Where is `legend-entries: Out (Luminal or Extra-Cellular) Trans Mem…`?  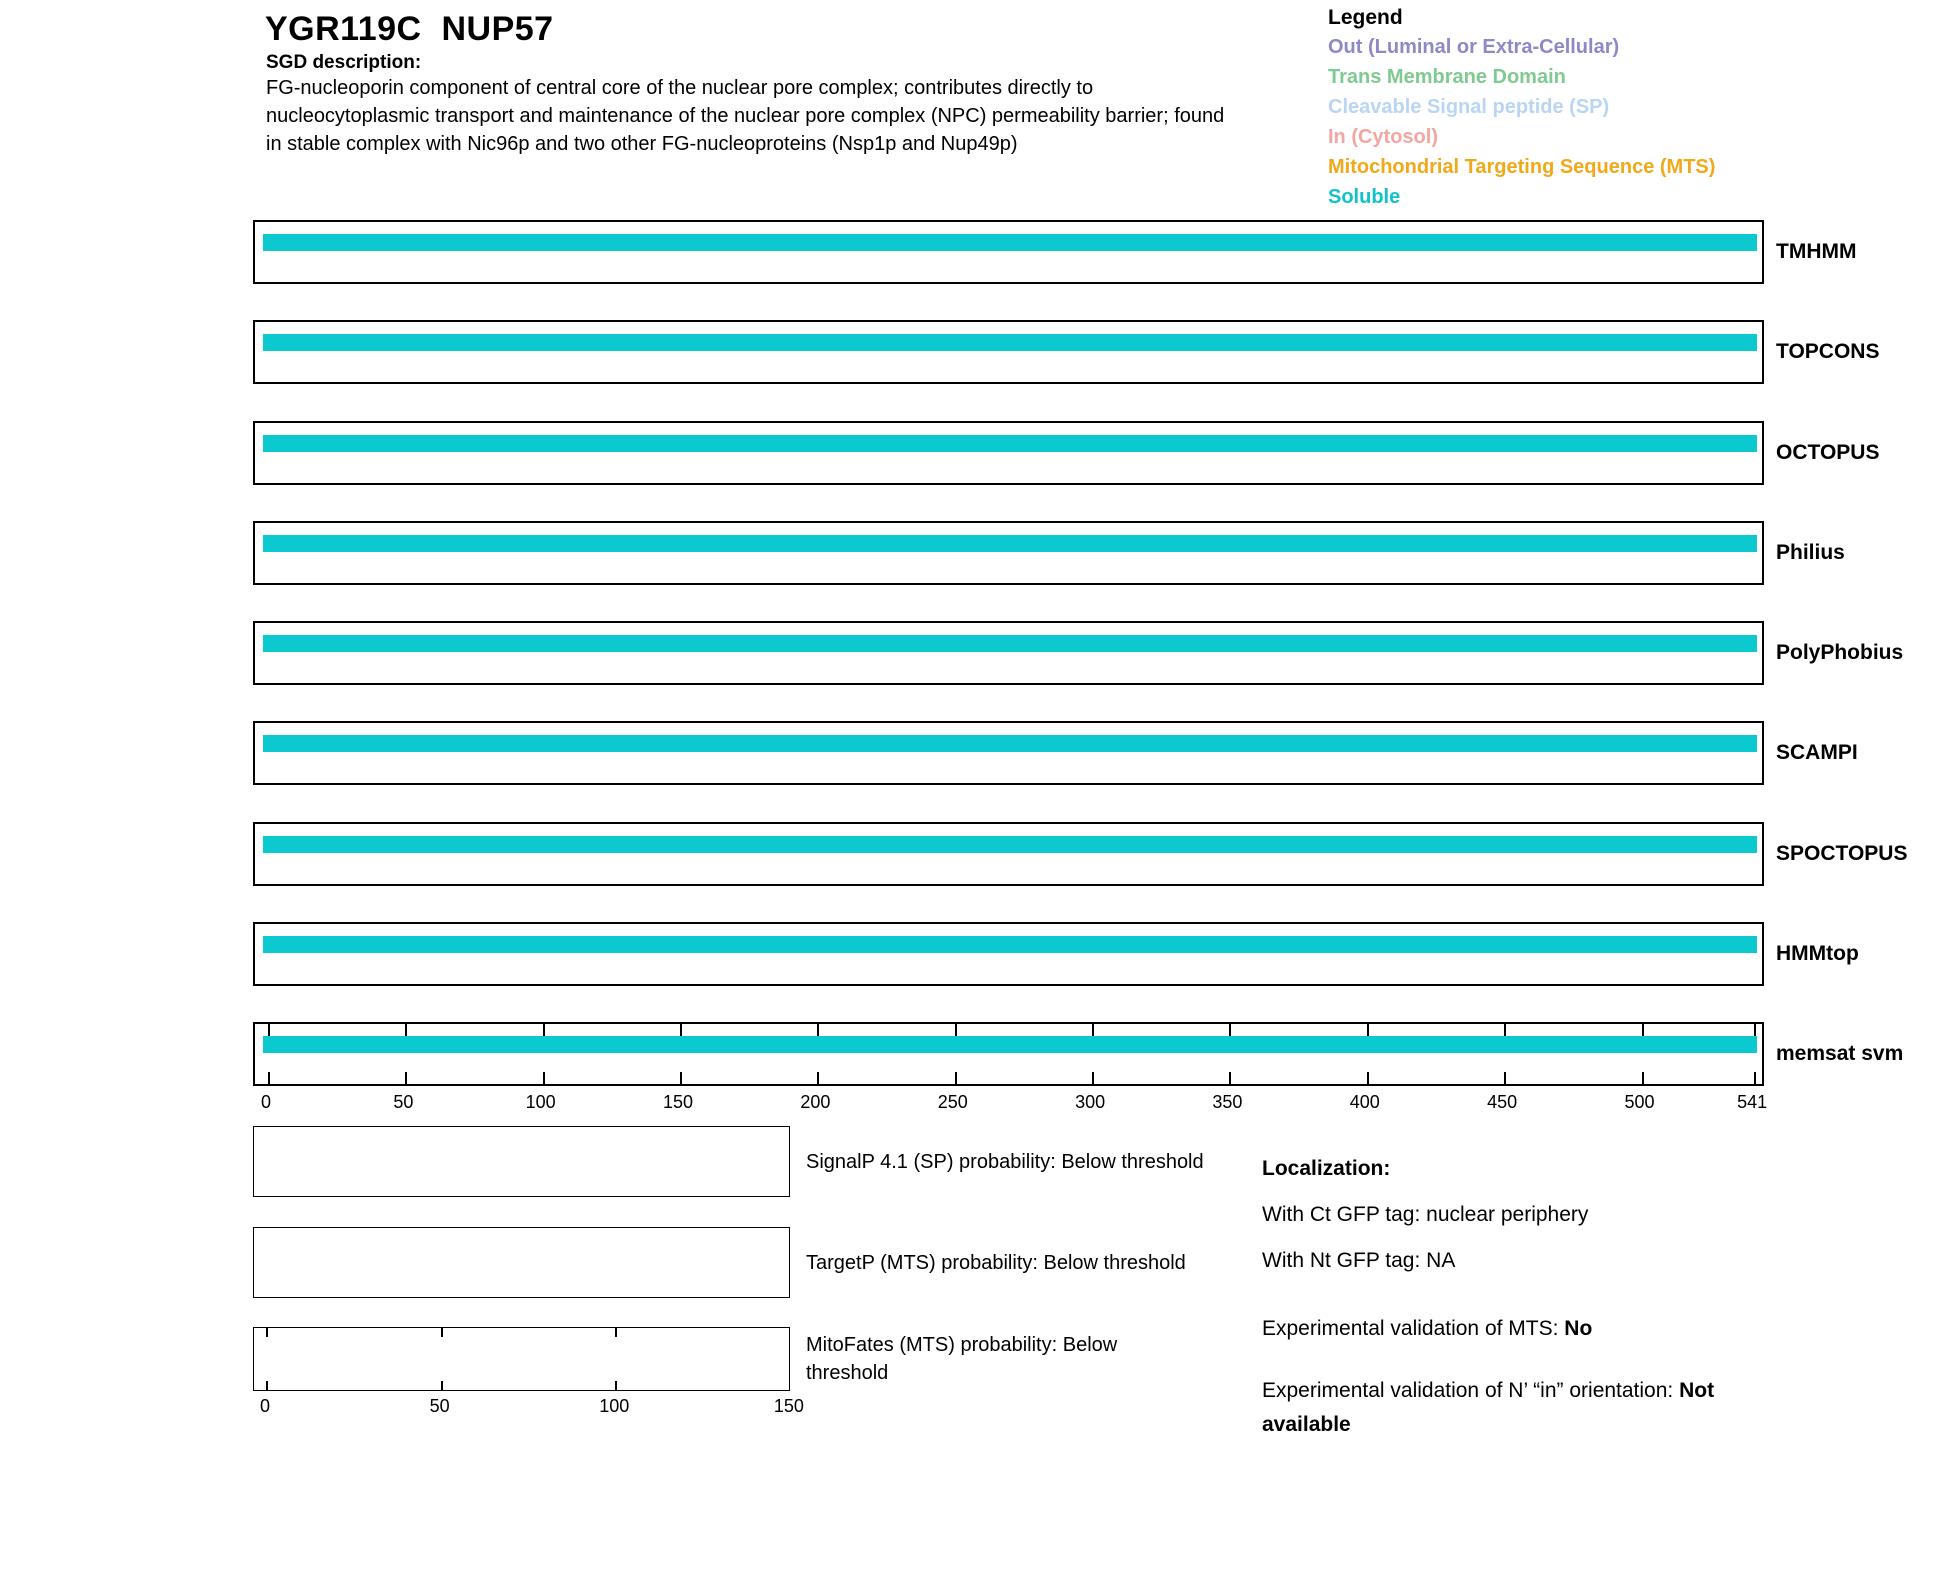
legend-entries: Out (Luminal or Extra-Cellular) Trans Mem… is located at coordinates (1521, 122).